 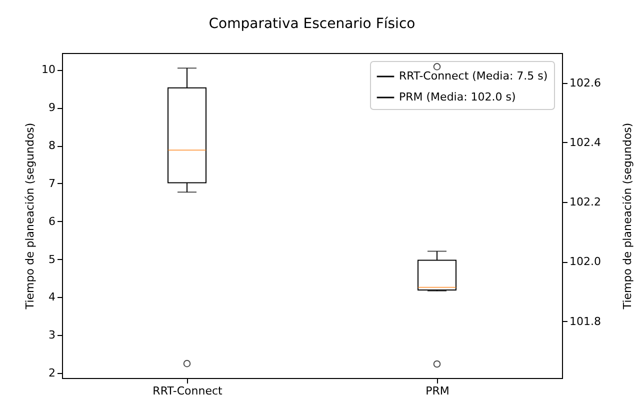 What do you see at coordinates (438, 391) in the screenshot?
I see `x-tick-label: PRM` at bounding box center [438, 391].